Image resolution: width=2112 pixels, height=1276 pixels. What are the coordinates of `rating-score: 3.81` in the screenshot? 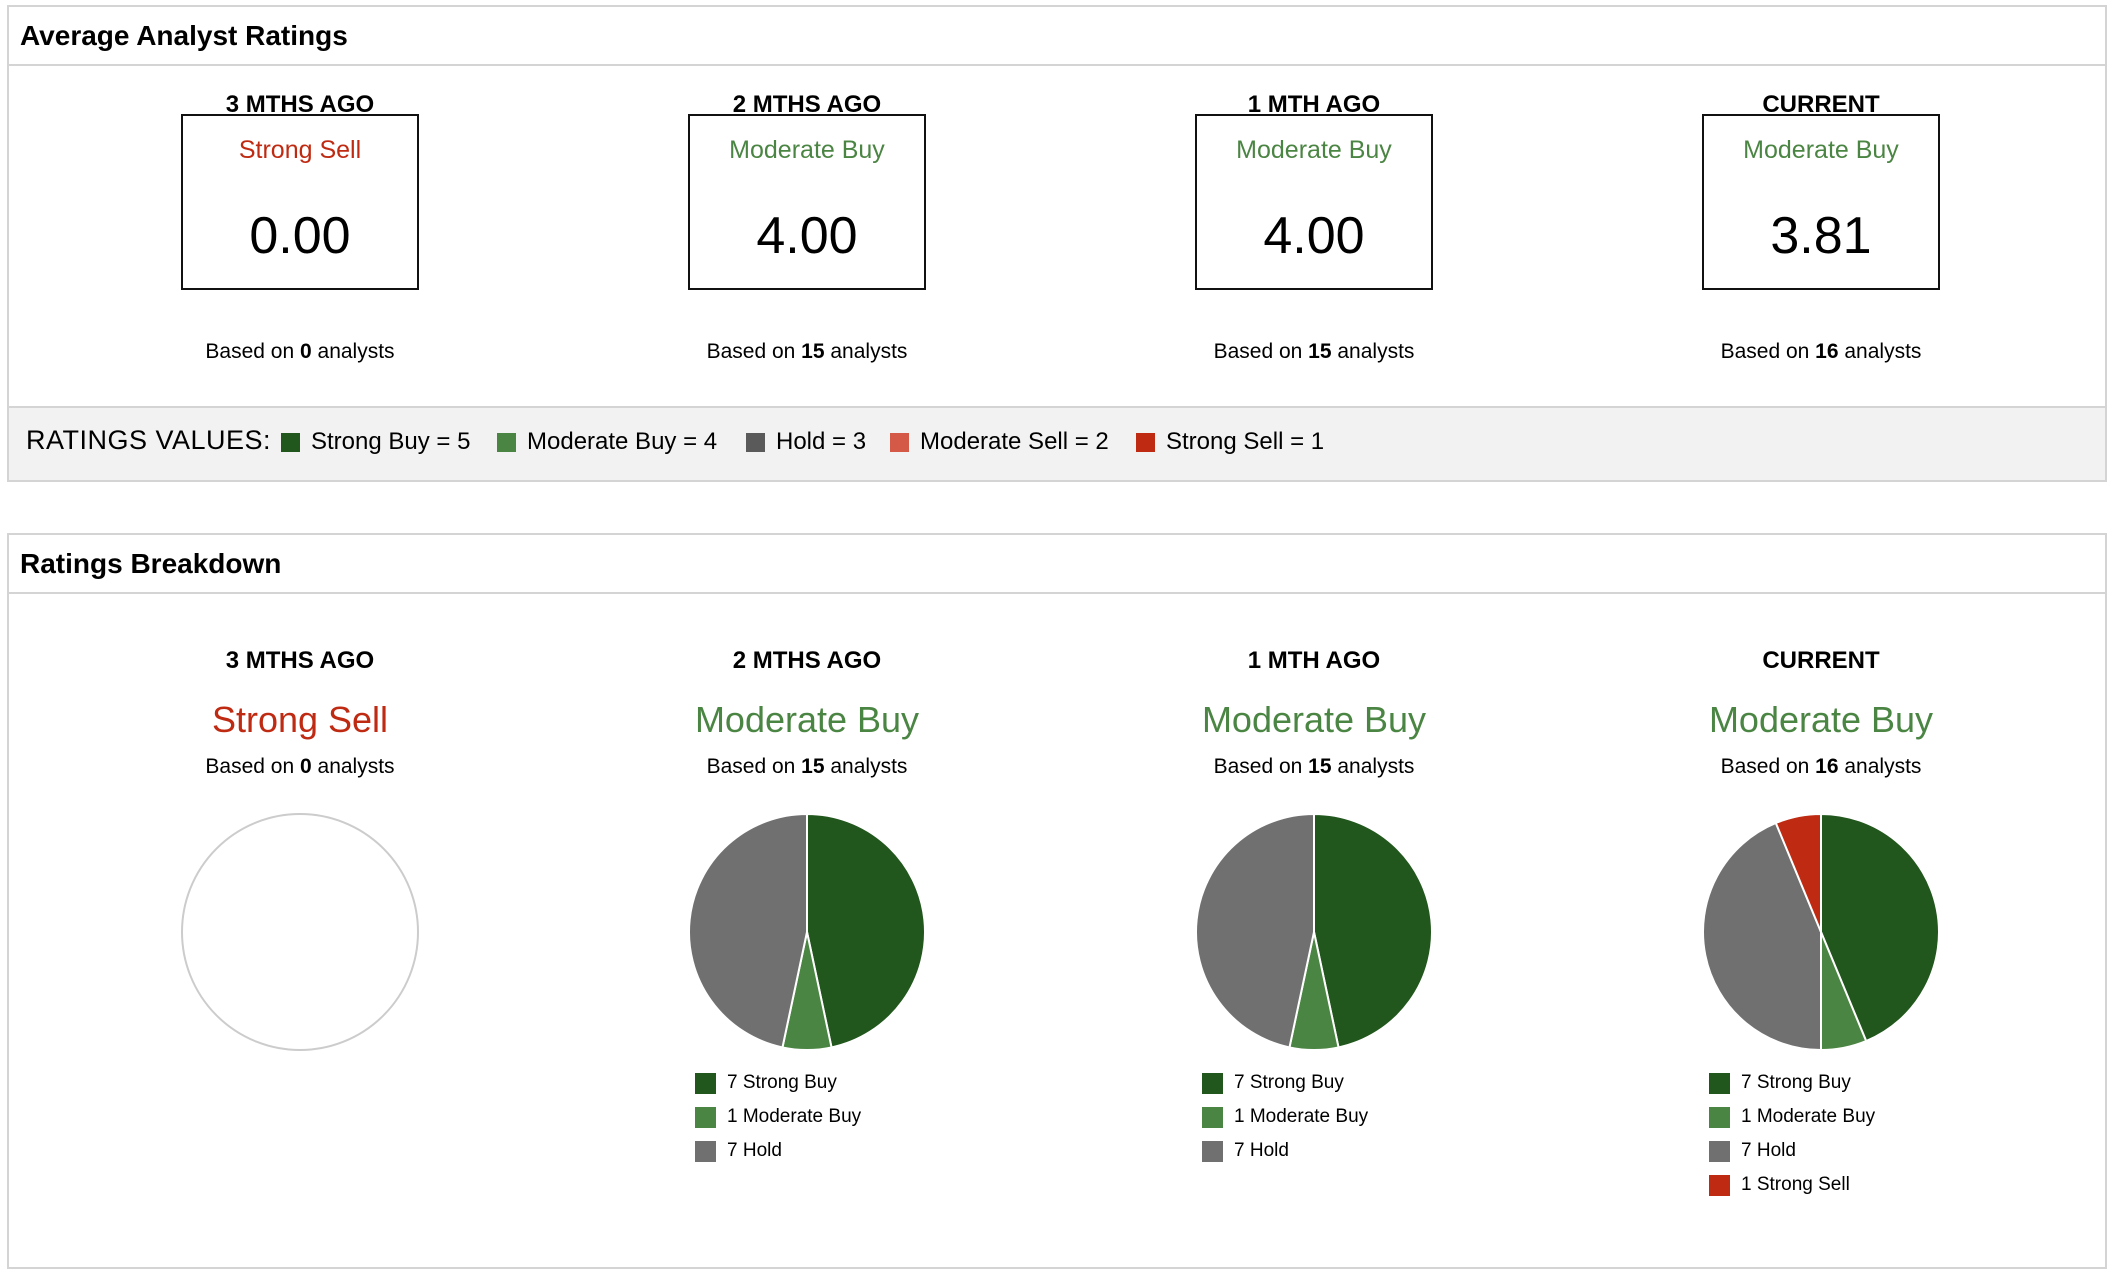 It's located at (1821, 236).